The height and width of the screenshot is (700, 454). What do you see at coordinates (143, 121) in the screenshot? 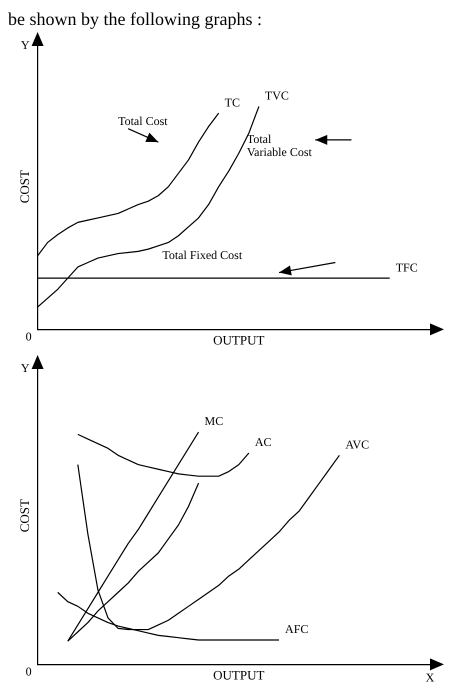
I see `annotation: Total Cost` at bounding box center [143, 121].